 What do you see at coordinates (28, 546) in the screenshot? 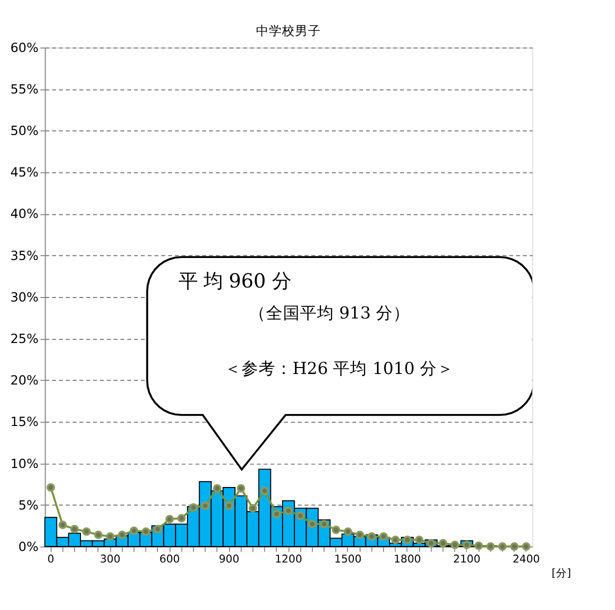
I see `y-tick-label: 0%` at bounding box center [28, 546].